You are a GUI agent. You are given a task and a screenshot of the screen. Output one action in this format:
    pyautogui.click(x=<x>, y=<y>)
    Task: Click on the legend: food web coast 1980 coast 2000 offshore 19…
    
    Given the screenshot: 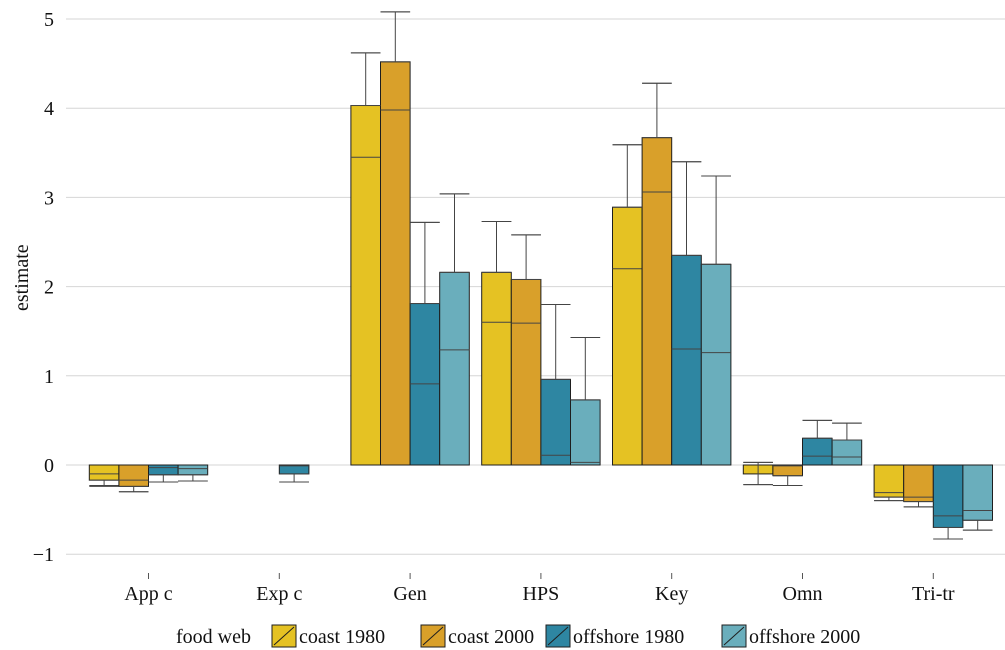 What is the action you would take?
    pyautogui.click(x=518, y=636)
    